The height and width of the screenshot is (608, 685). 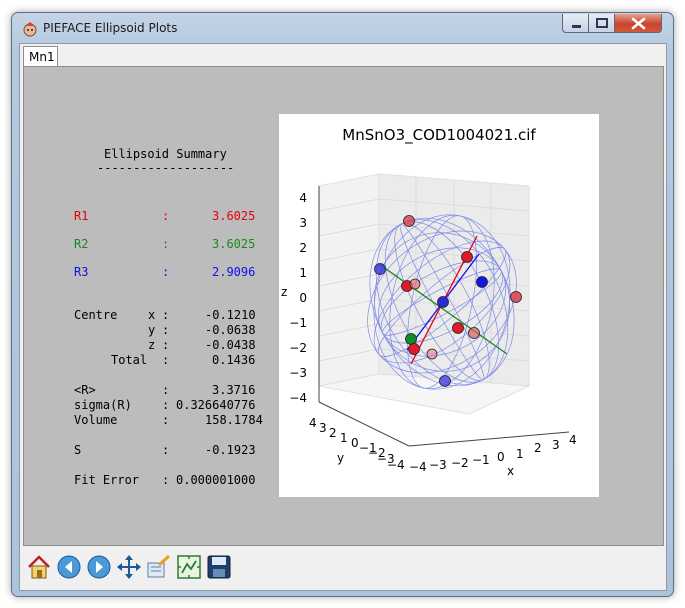 What do you see at coordinates (520, 454) in the screenshot?
I see `x-tick-label: 1` at bounding box center [520, 454].